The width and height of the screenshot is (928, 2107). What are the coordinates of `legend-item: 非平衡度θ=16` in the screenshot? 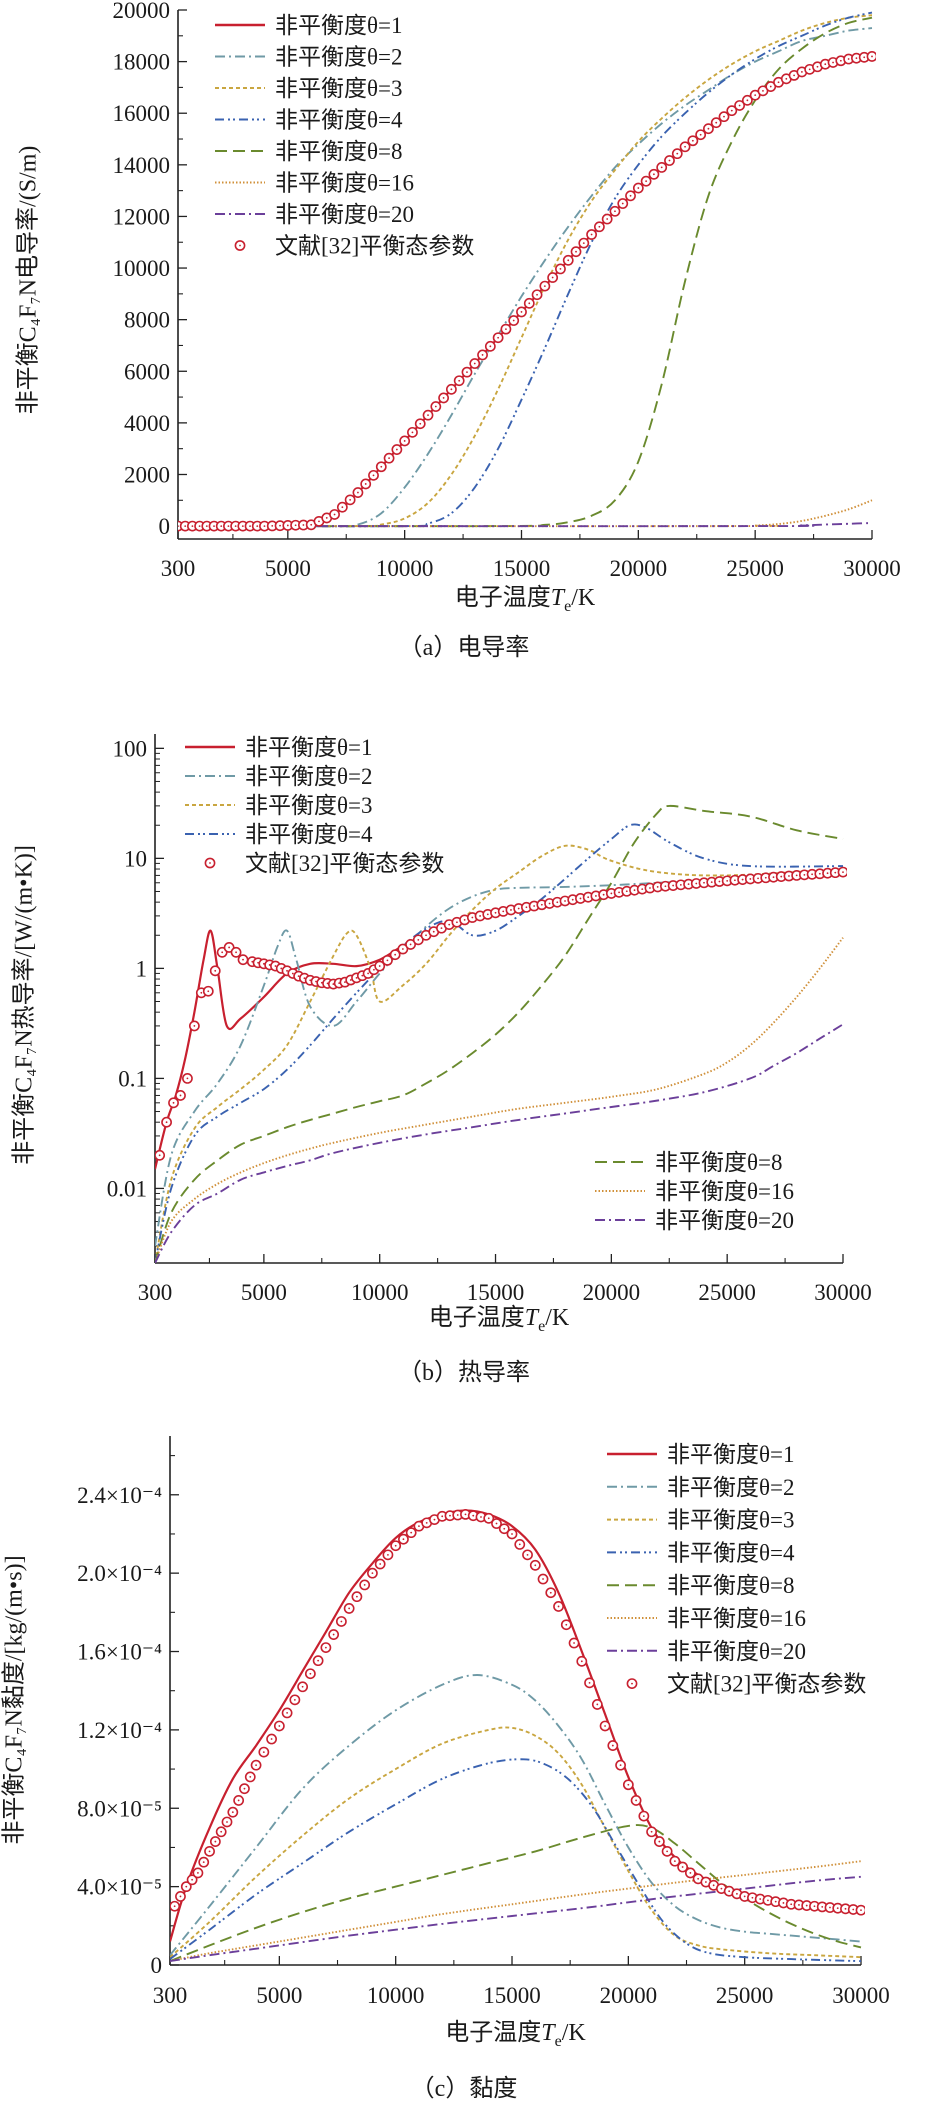 It's located at (706, 1618).